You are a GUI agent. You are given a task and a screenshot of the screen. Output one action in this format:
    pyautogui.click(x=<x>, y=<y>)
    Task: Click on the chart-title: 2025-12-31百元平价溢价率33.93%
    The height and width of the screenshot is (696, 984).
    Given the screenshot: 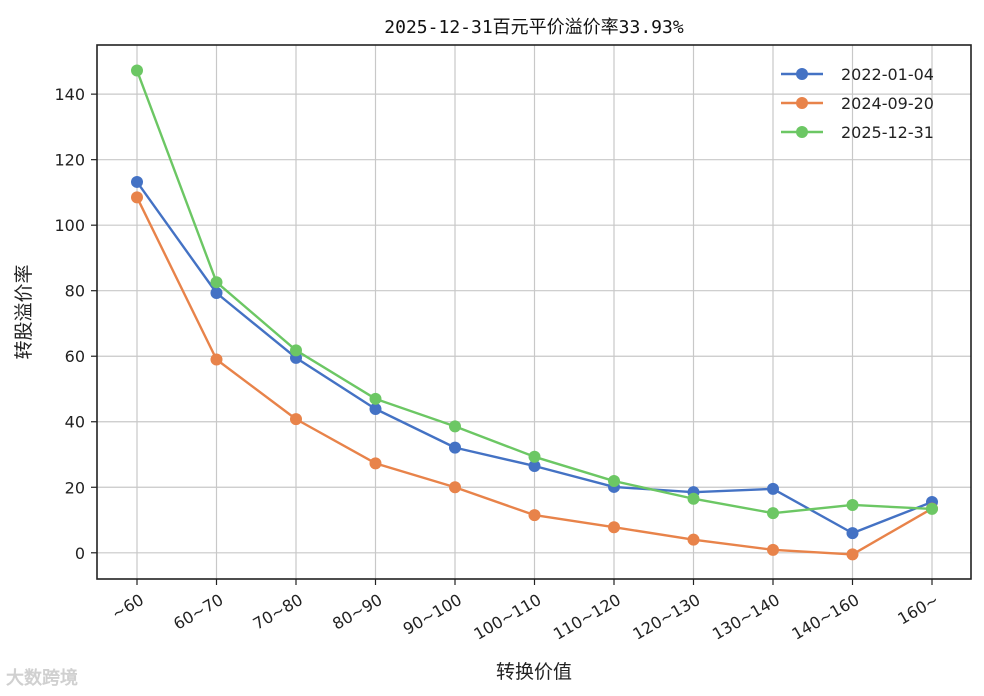 What is the action you would take?
    pyautogui.click(x=534, y=27)
    